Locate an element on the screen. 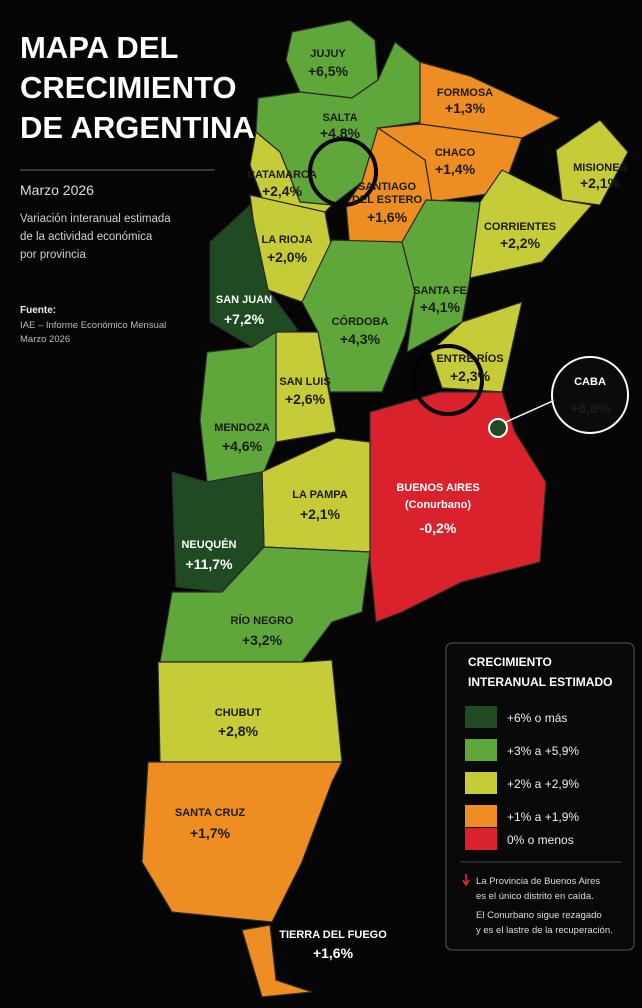 This screenshot has height=1008, width=642. legend-label: +1% a +1,9% is located at coordinates (543, 817).